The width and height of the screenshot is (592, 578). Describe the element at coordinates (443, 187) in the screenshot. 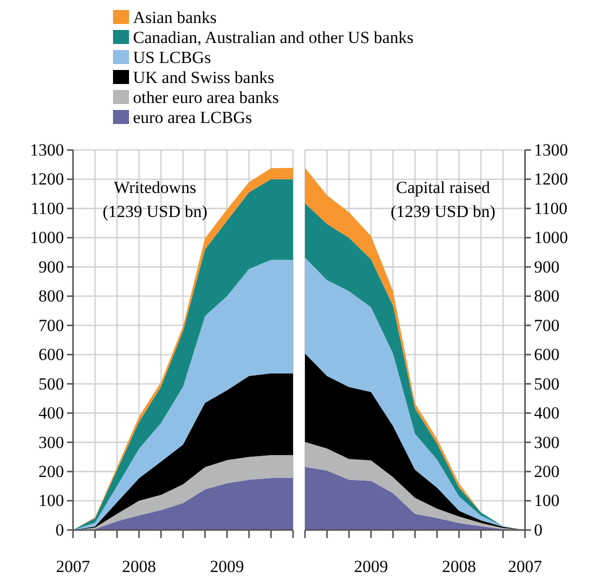

I see `text: Capital raised` at that location.